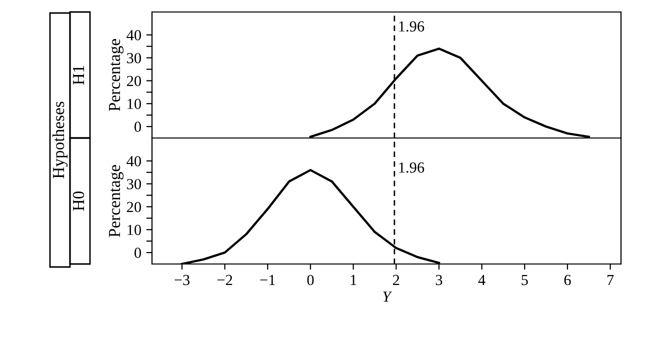  Describe the element at coordinates (387, 297) in the screenshot. I see `x-axis-title: Y` at that location.